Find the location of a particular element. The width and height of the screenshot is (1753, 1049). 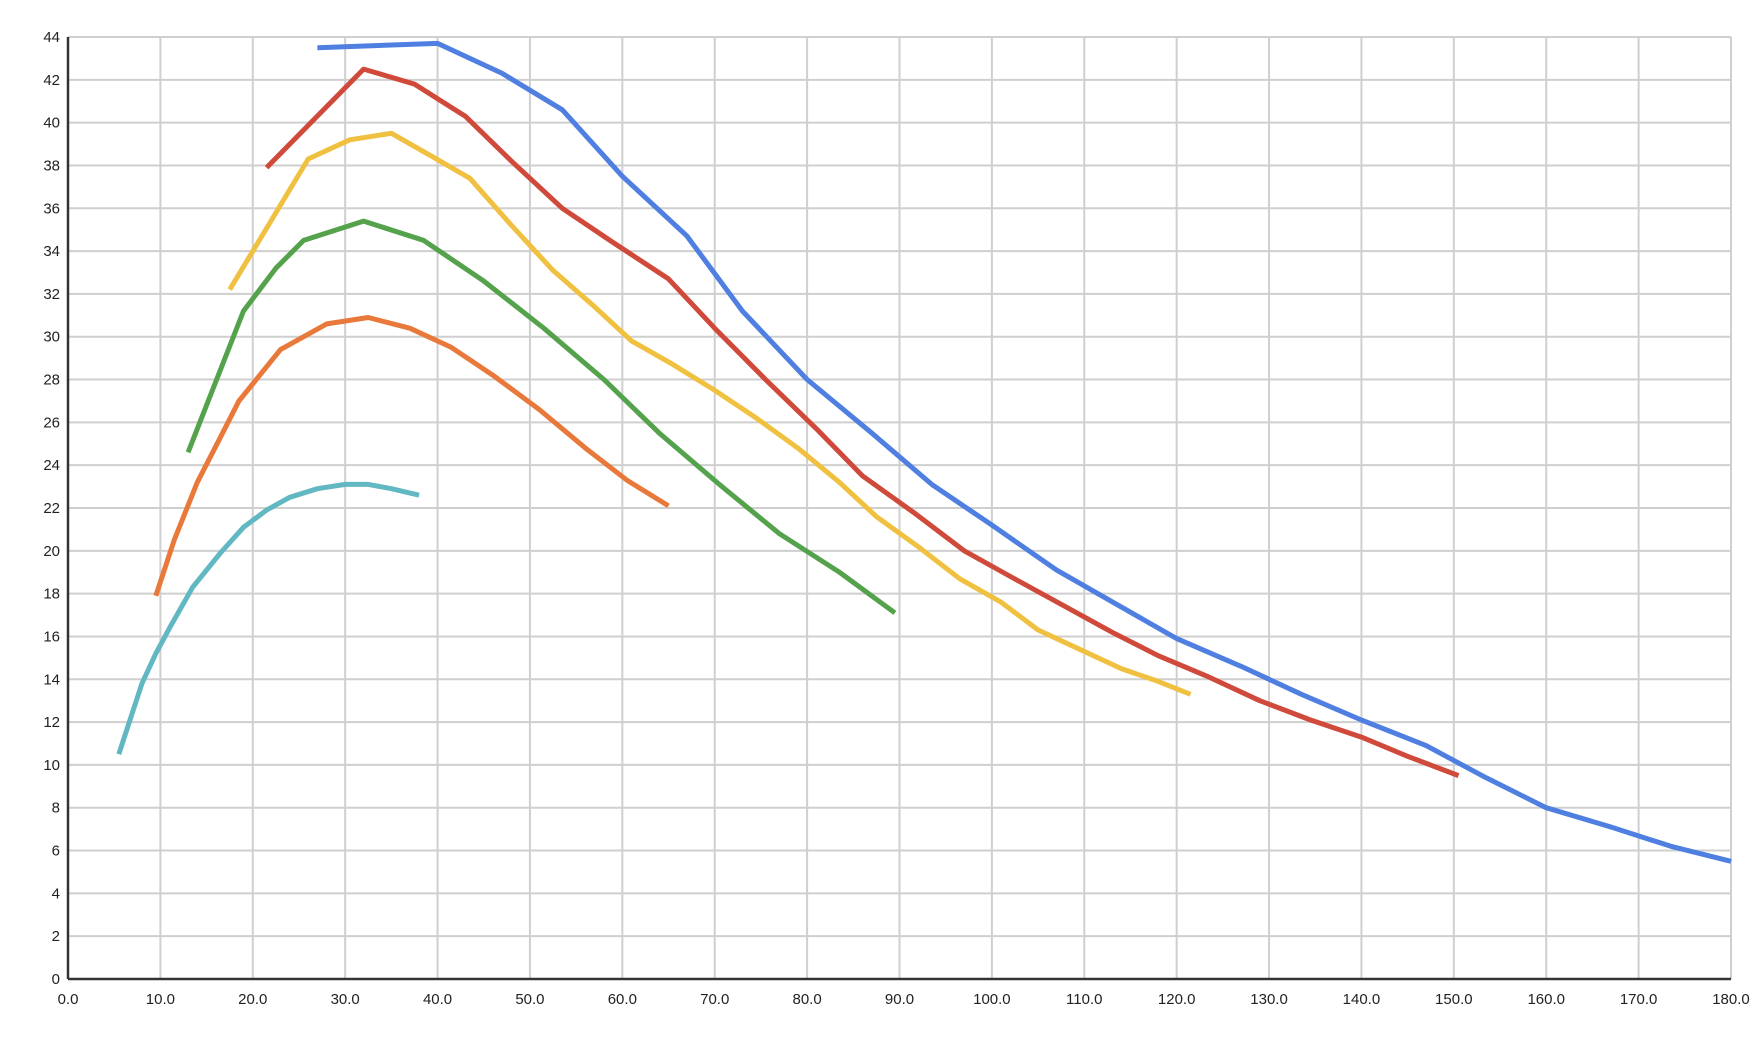

y-tick-label: 8 is located at coordinates (56, 808).